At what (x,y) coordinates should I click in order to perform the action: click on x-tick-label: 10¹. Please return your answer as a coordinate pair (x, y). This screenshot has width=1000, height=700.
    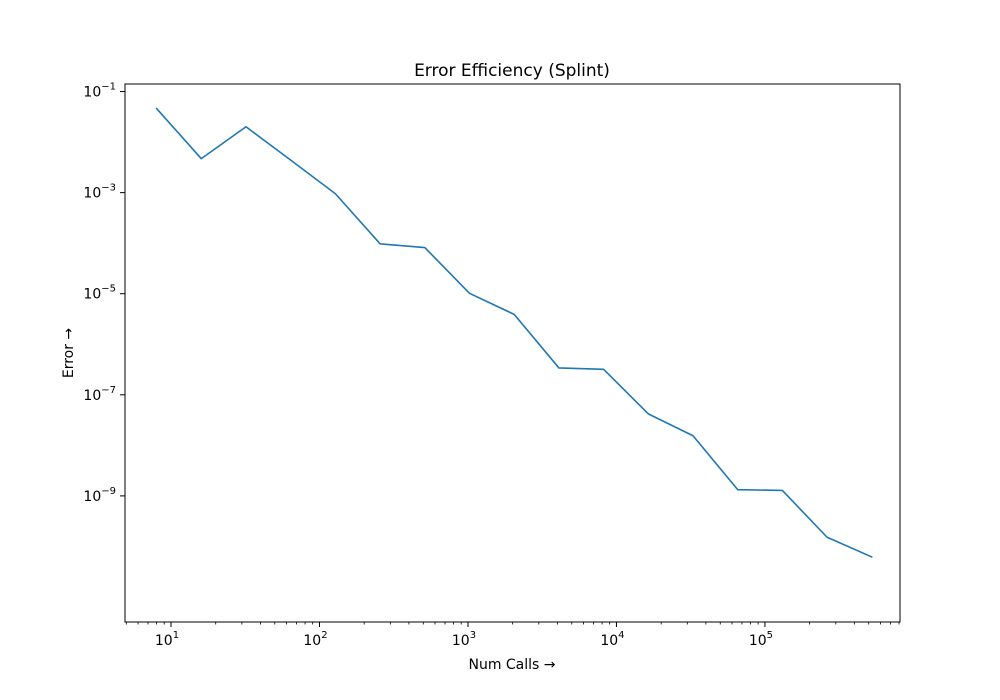
    Looking at the image, I should click on (167, 639).